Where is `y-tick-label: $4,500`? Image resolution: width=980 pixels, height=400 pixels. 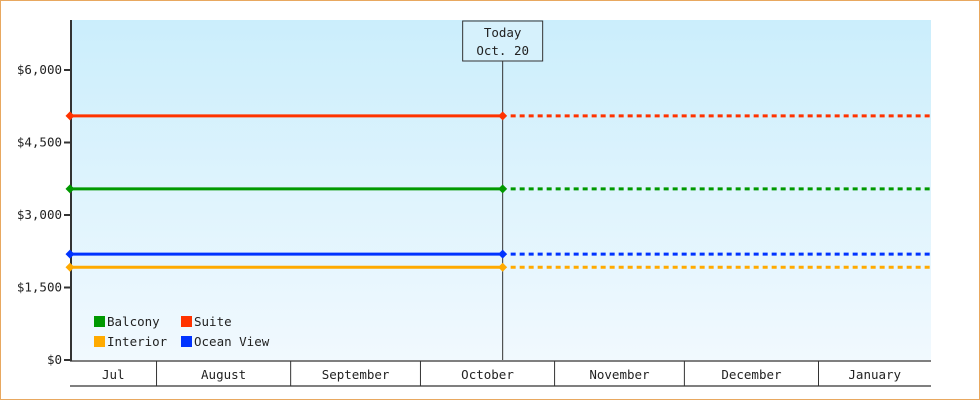 y-tick-label: $4,500 is located at coordinates (39, 142).